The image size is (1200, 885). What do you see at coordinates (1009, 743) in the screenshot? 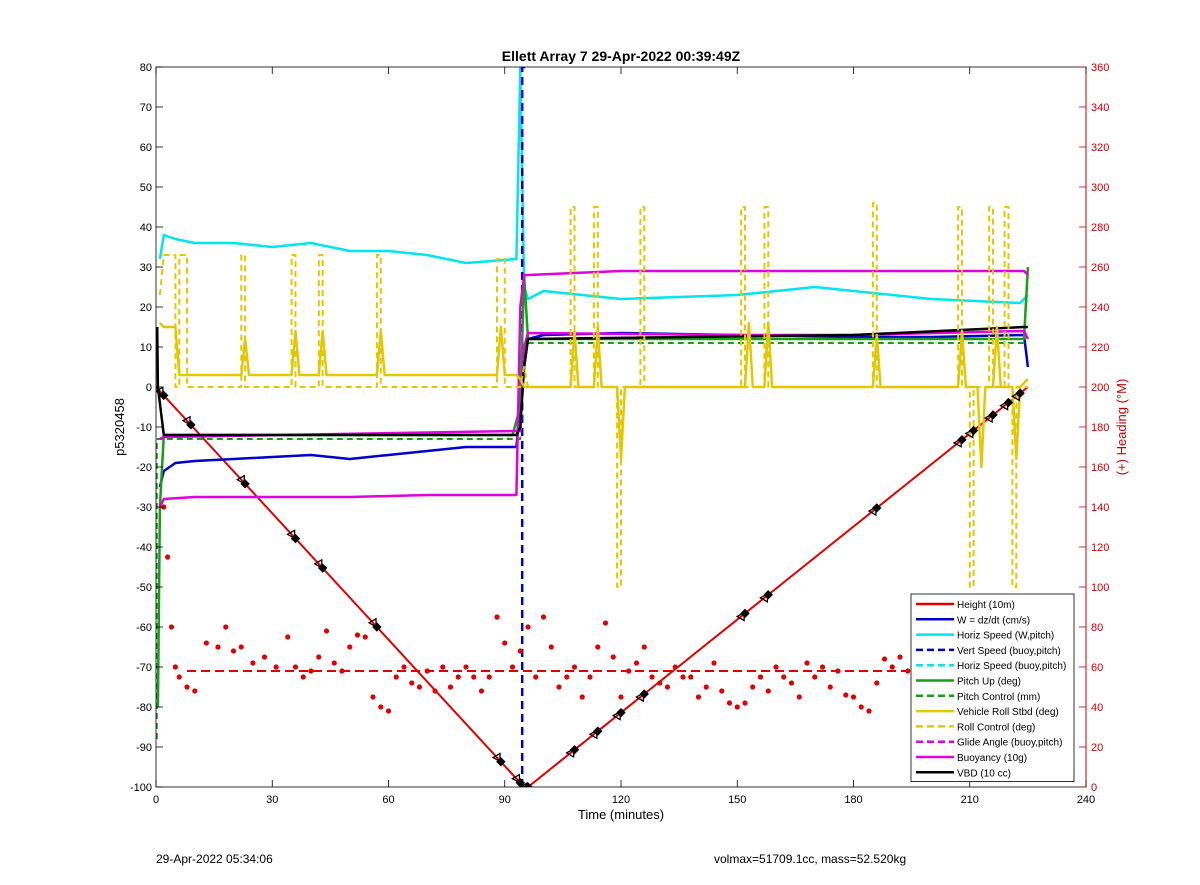
I see `legend-item-label: Glide Angle (buoy,pitch)` at bounding box center [1009, 743].